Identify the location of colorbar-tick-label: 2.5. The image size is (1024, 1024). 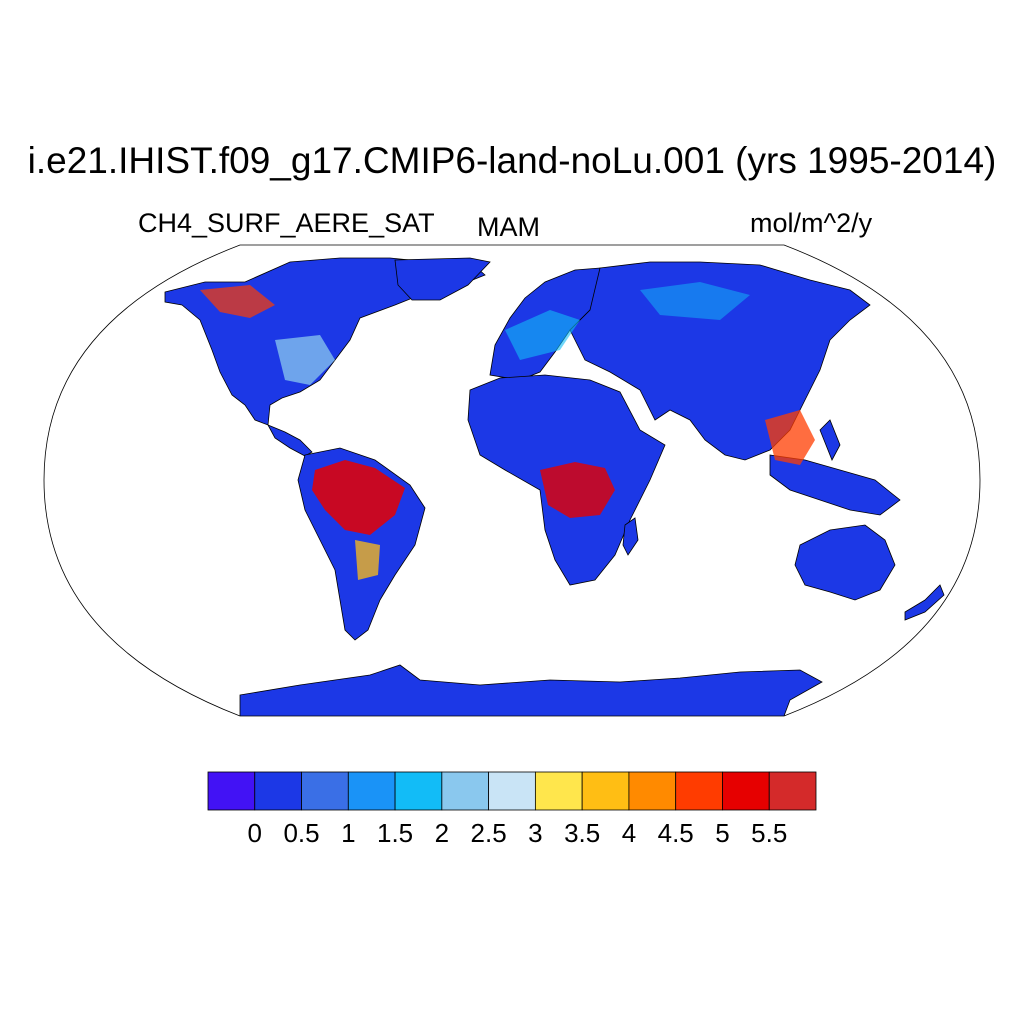
(488, 833).